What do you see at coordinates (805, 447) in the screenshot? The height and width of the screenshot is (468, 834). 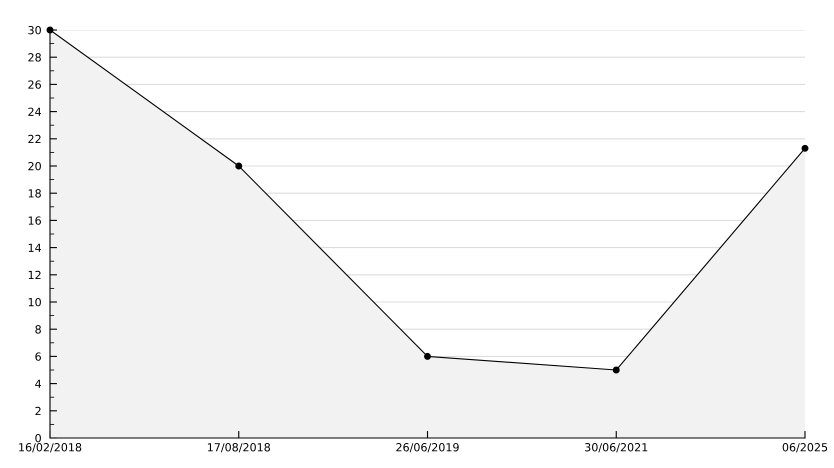 I see `x-tick-label: 06/2025` at bounding box center [805, 447].